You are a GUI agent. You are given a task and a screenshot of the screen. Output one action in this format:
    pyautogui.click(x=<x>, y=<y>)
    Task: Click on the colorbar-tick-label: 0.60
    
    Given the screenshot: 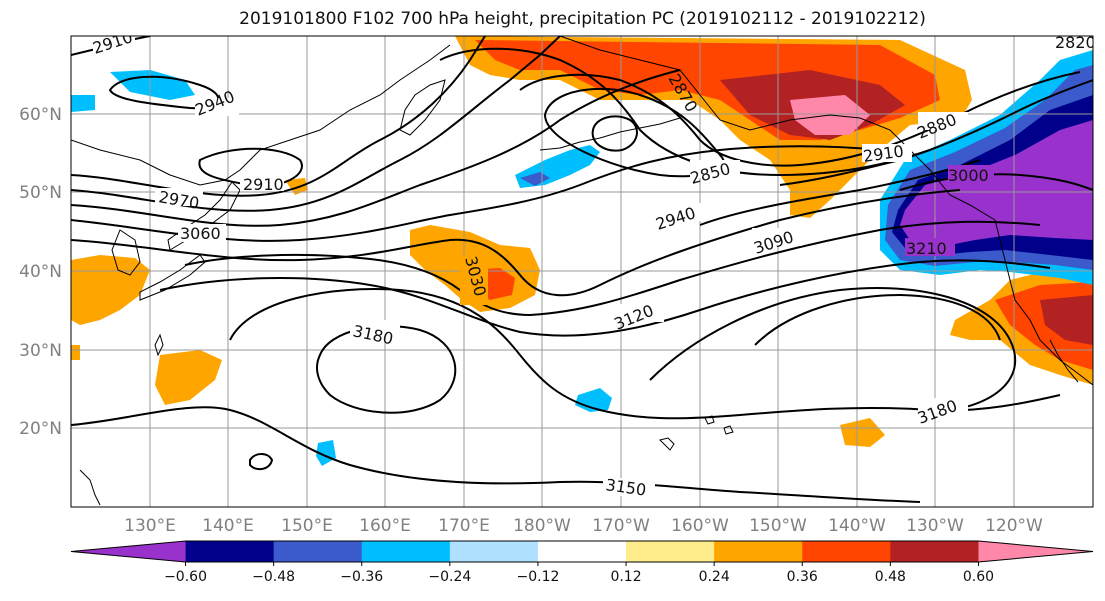 What is the action you would take?
    pyautogui.click(x=978, y=577)
    